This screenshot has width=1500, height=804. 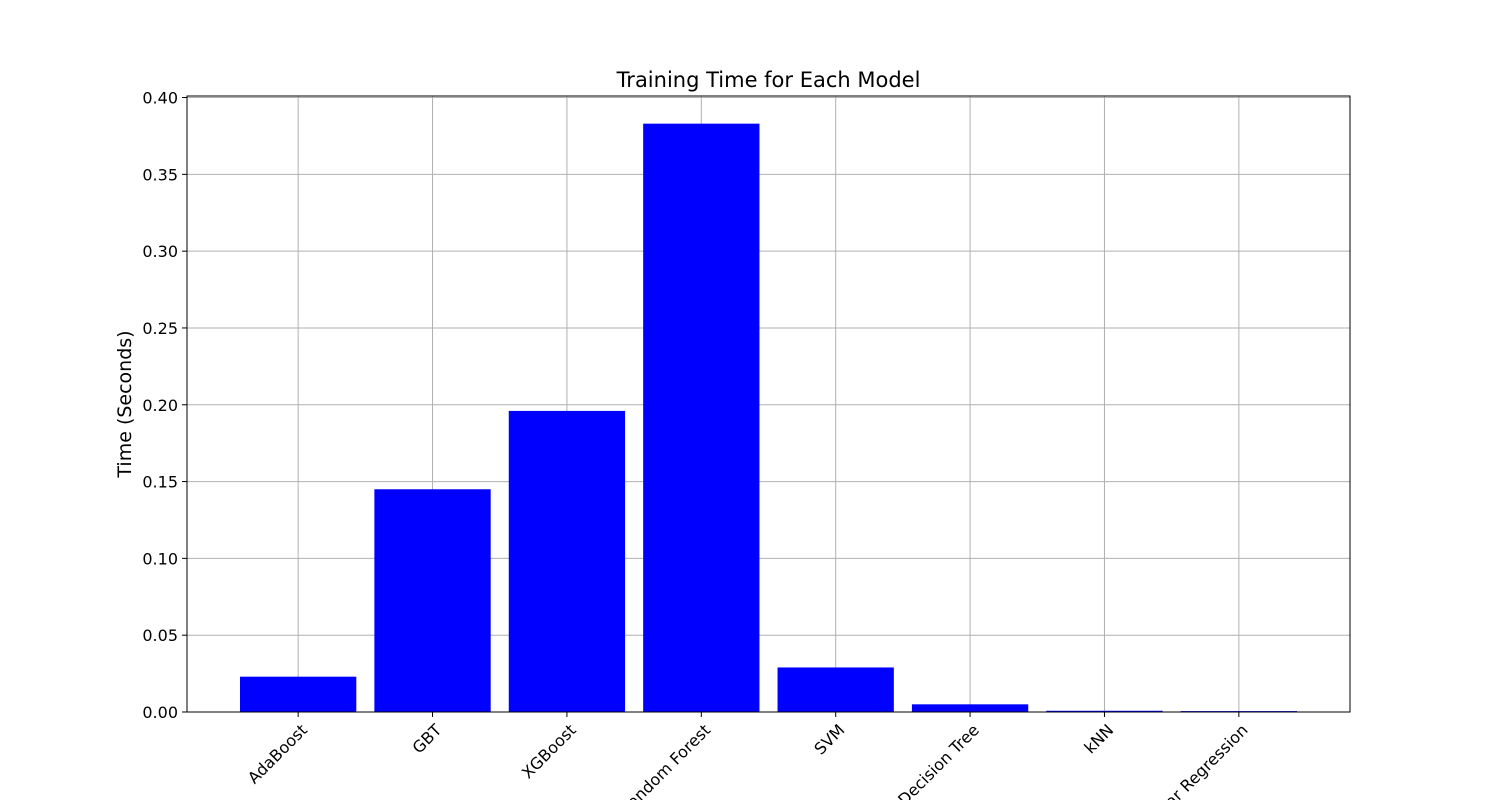 What do you see at coordinates (1104, 711) in the screenshot?
I see `bar-knn` at bounding box center [1104, 711].